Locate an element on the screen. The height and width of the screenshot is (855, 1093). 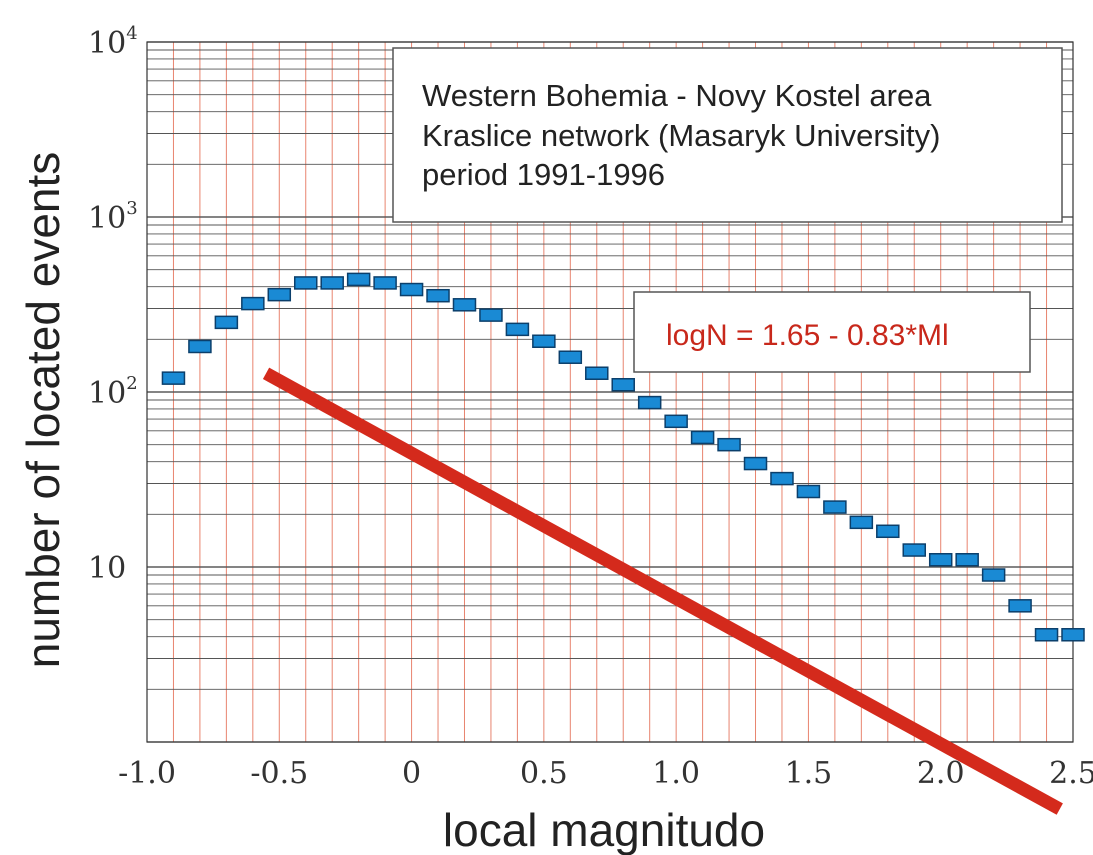
x-tick-label: 2.0 is located at coordinates (941, 773).